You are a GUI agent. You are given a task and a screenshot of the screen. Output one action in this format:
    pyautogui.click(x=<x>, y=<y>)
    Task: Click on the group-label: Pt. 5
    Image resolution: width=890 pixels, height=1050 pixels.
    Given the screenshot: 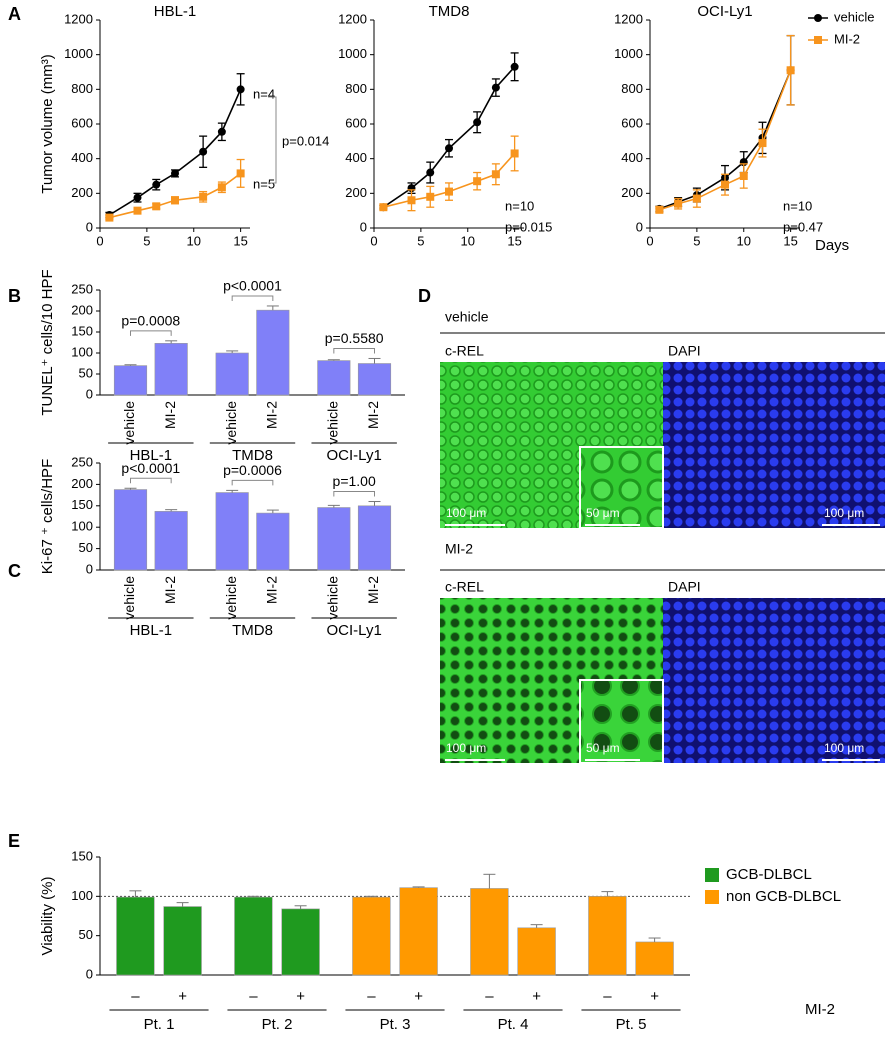 What is the action you would take?
    pyautogui.click(x=631, y=1024)
    